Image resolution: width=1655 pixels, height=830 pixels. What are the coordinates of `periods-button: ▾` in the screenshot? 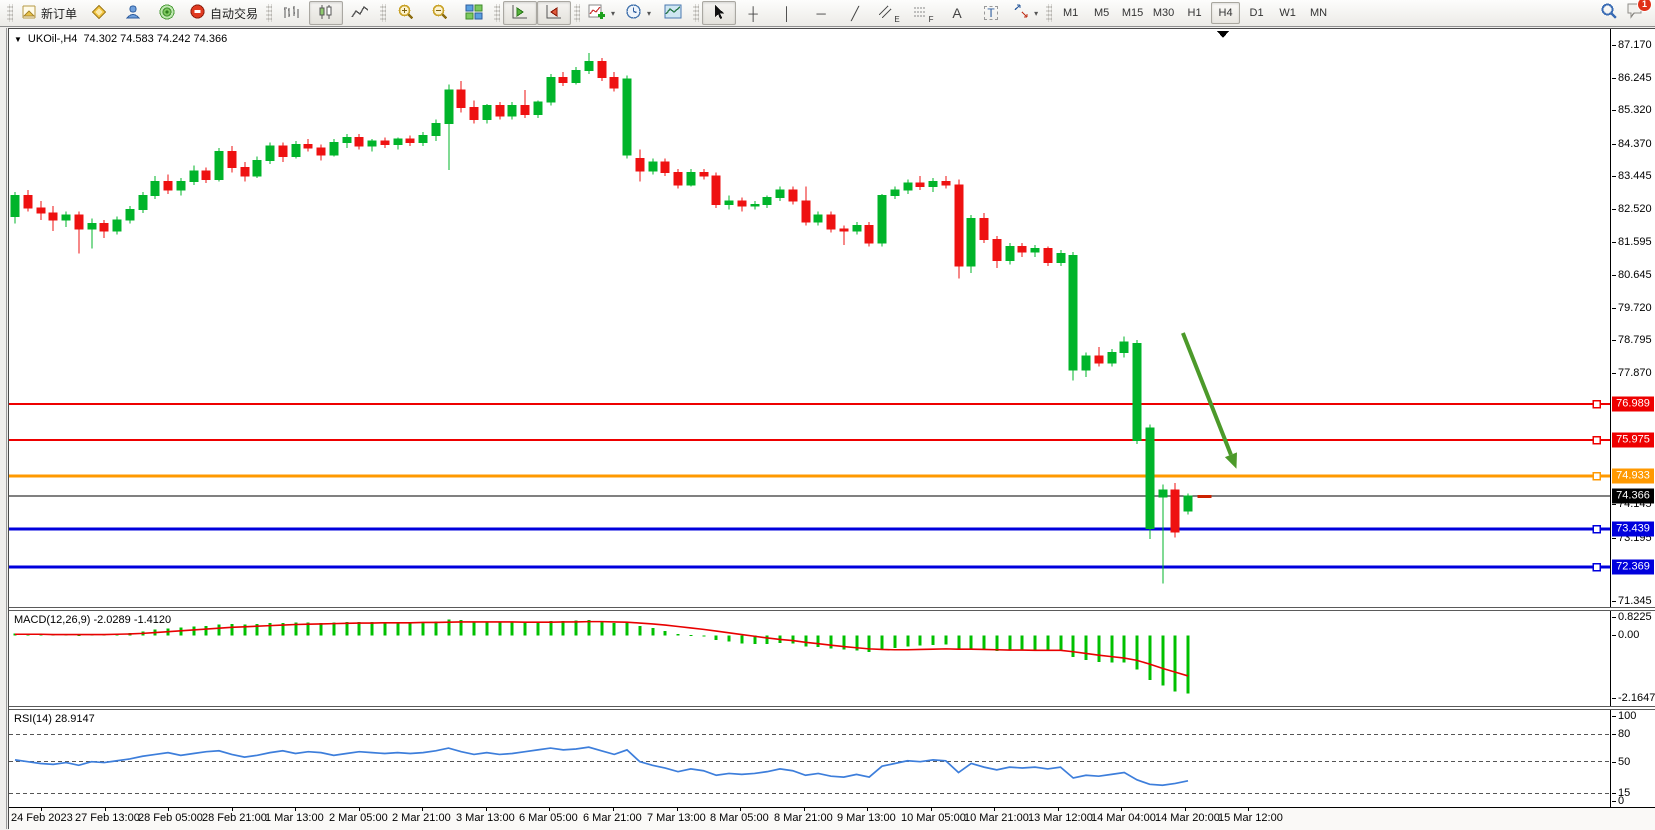 It's located at (638, 13).